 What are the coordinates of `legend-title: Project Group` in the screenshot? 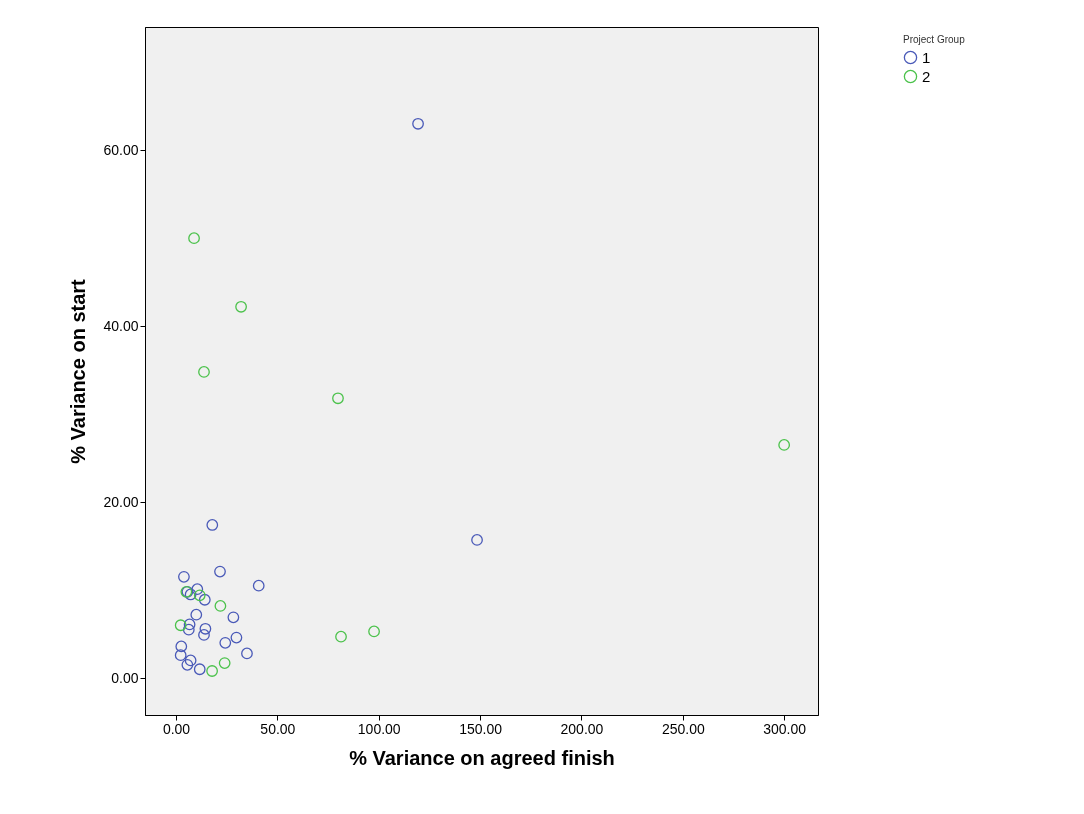 It's located at (934, 39).